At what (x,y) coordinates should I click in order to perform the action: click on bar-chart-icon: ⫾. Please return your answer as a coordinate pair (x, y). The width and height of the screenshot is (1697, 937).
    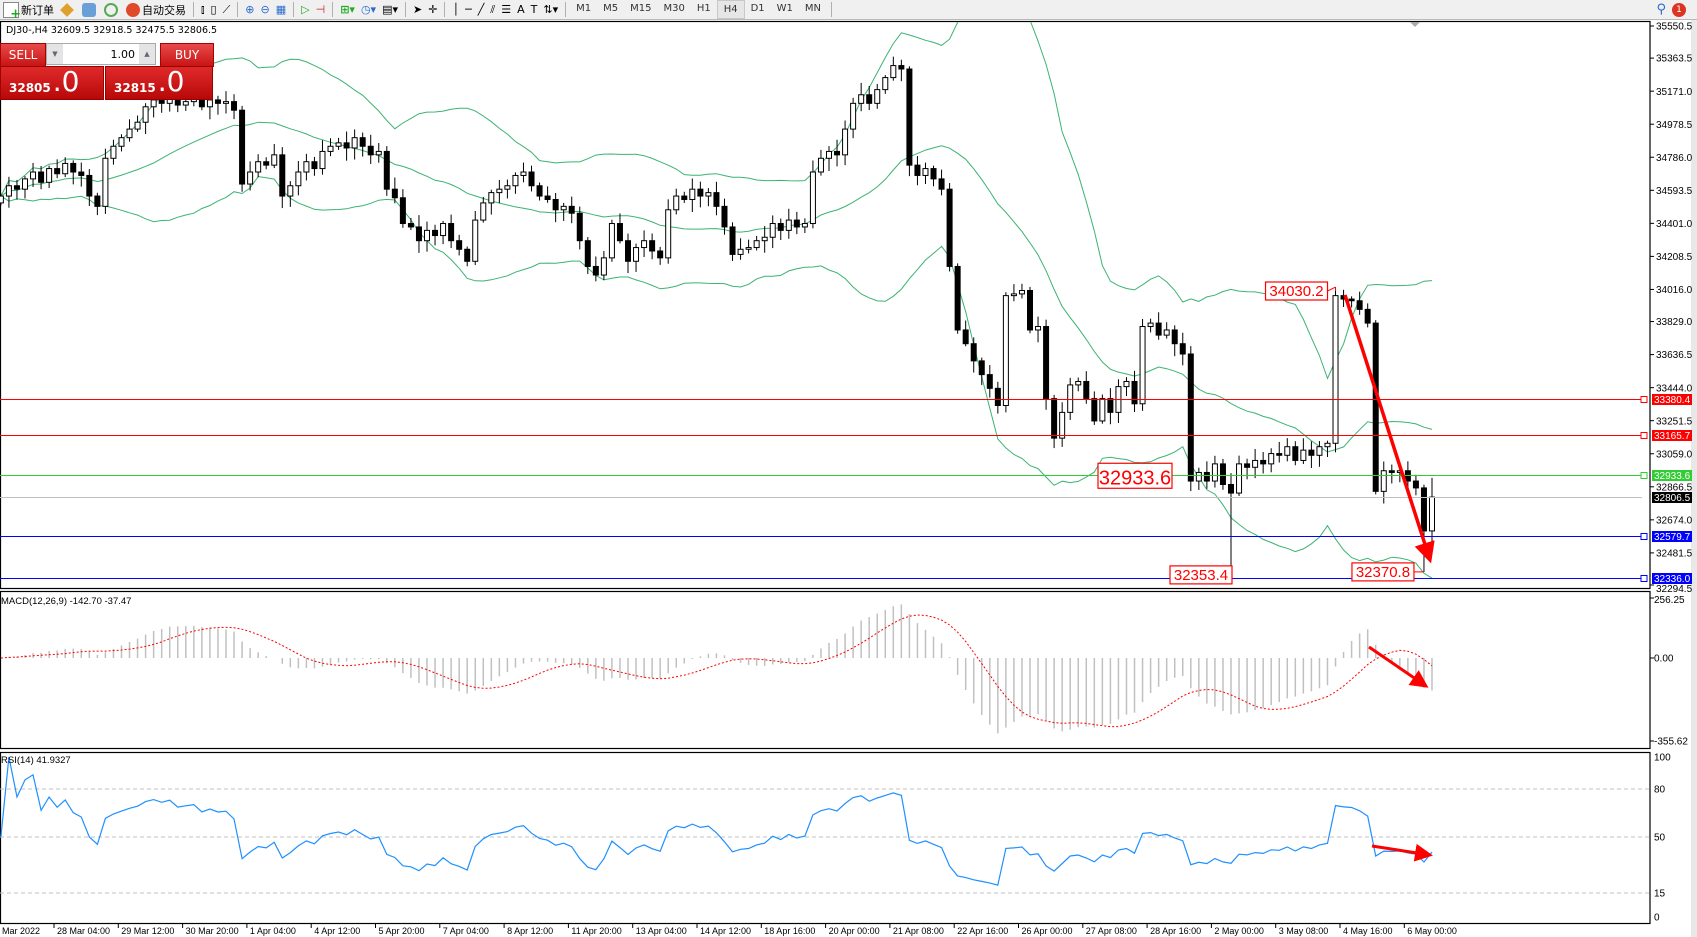
    Looking at the image, I should click on (203, 9).